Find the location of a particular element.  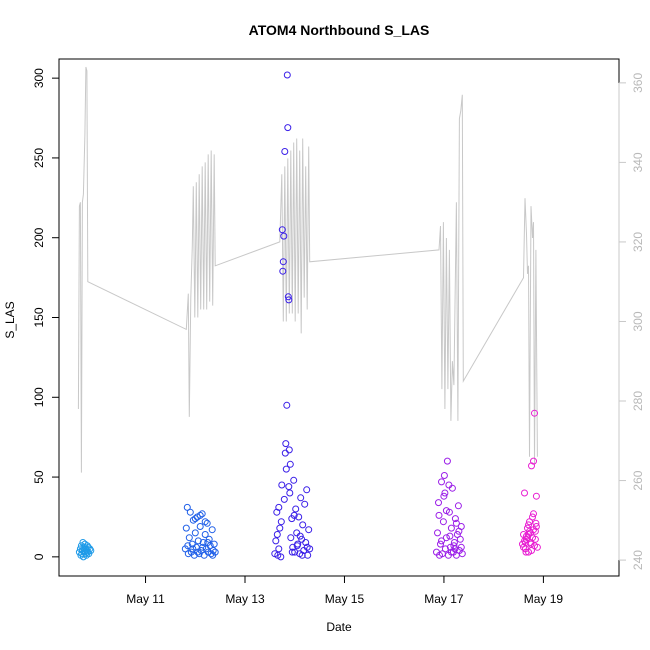

y2-tick-label: 240 is located at coordinates (638, 560).